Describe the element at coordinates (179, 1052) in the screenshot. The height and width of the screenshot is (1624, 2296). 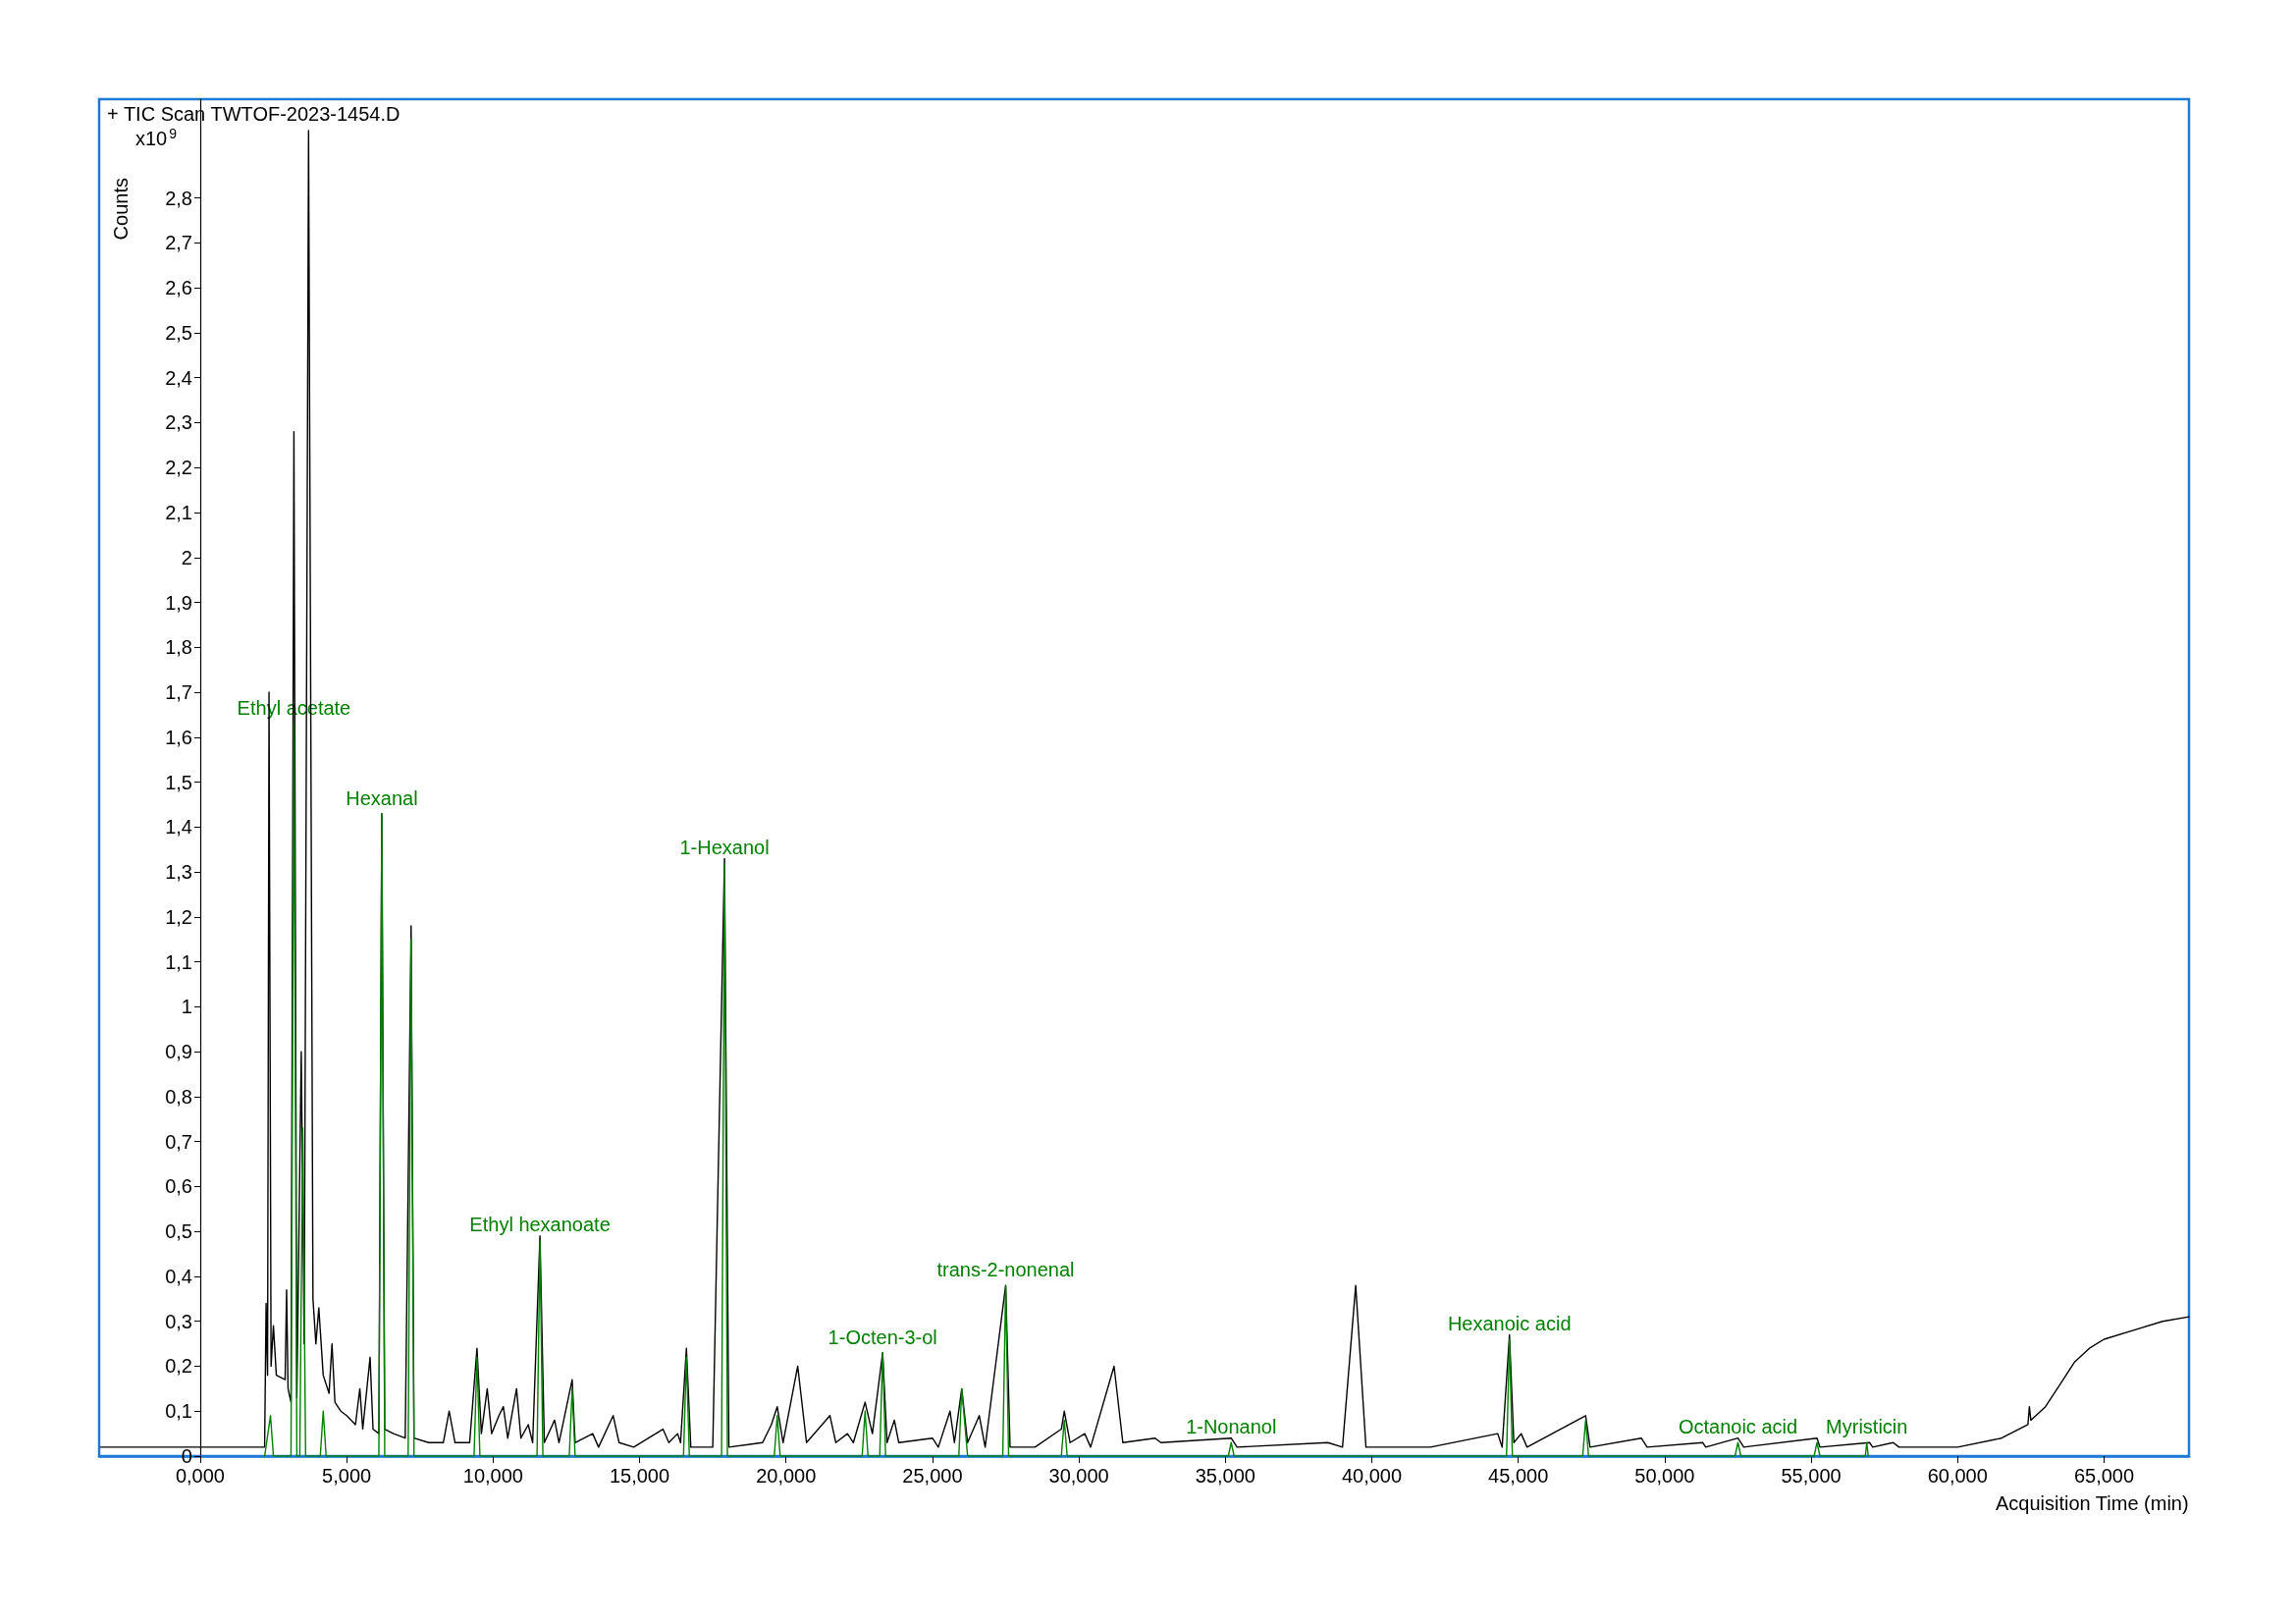
I see `y-tick-label: 0,9` at that location.